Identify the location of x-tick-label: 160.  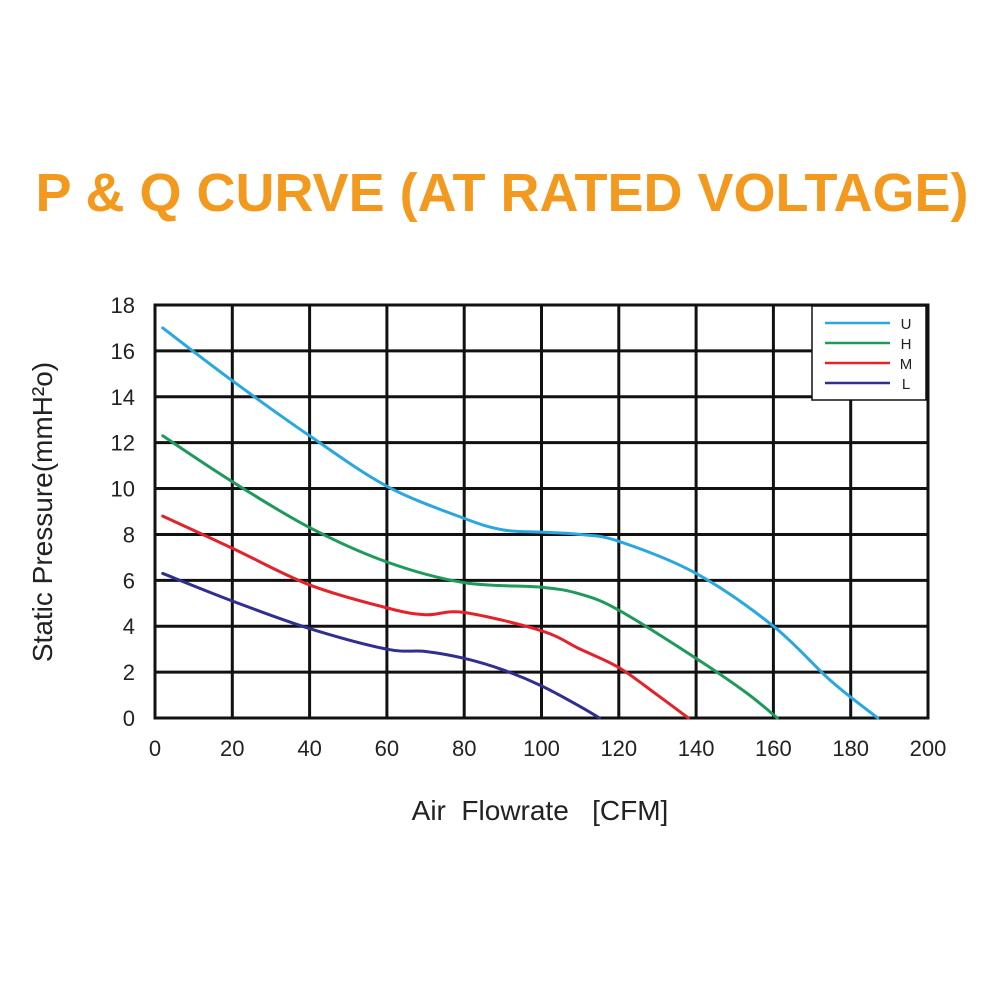
(773, 748).